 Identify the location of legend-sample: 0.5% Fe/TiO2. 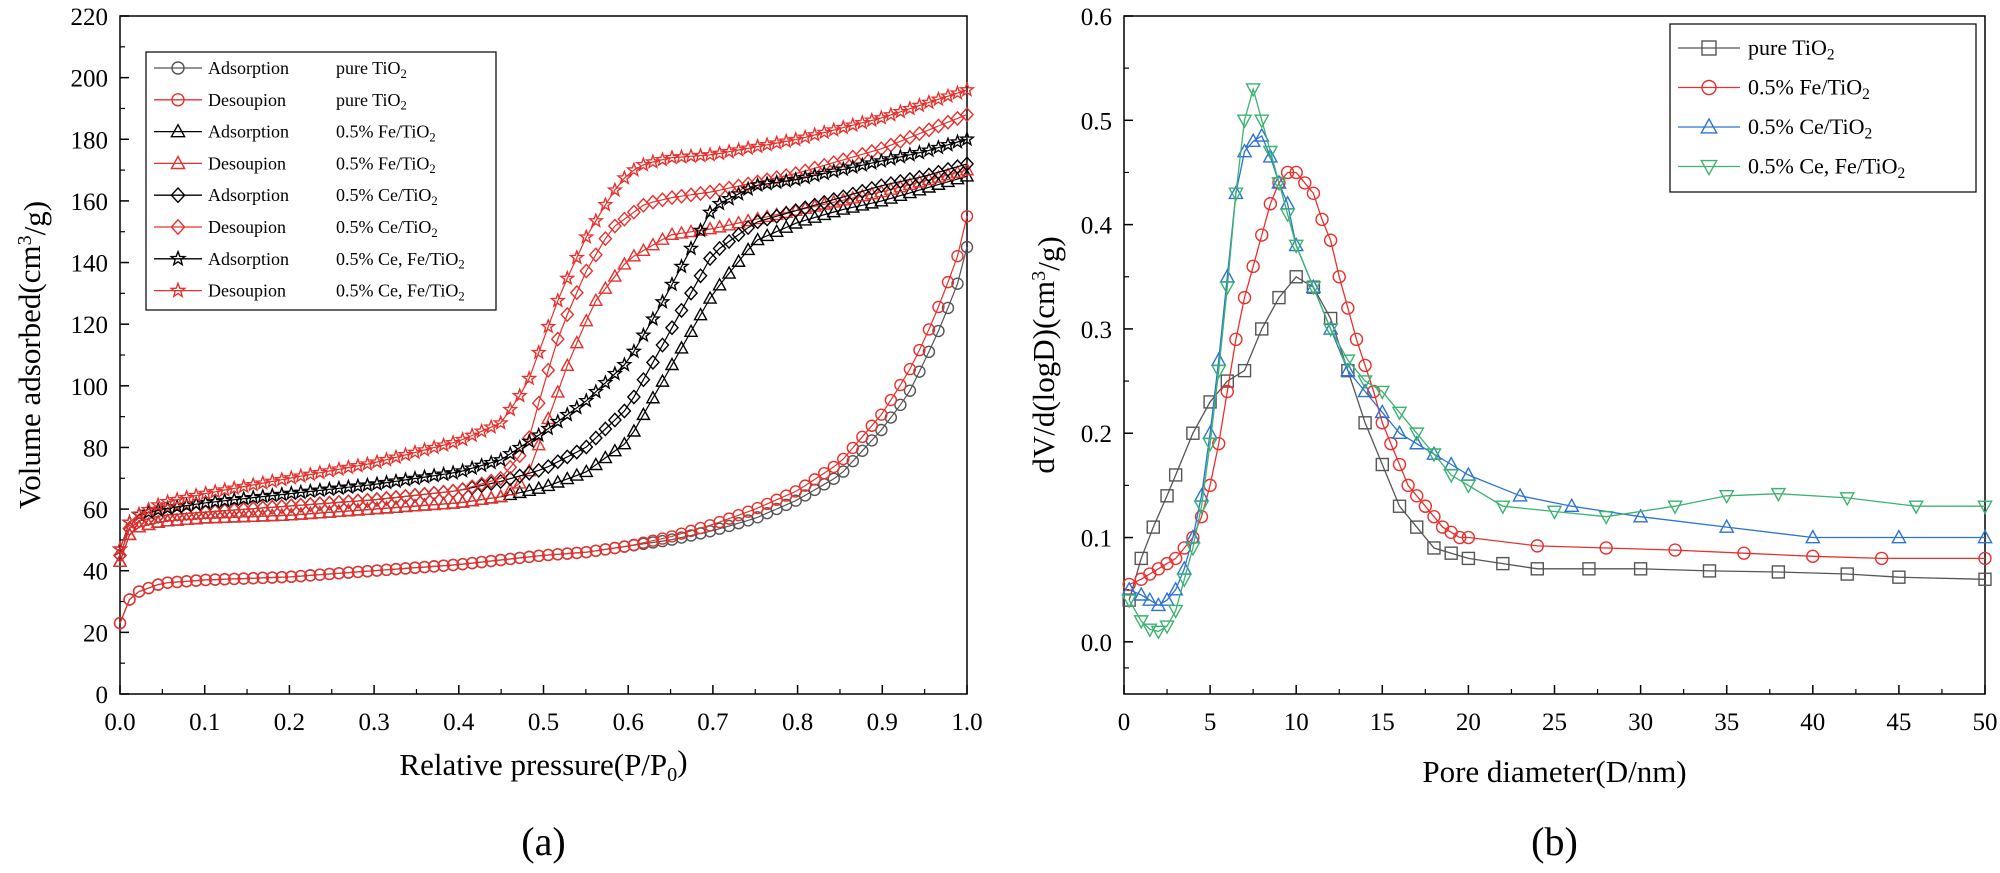
(386, 164).